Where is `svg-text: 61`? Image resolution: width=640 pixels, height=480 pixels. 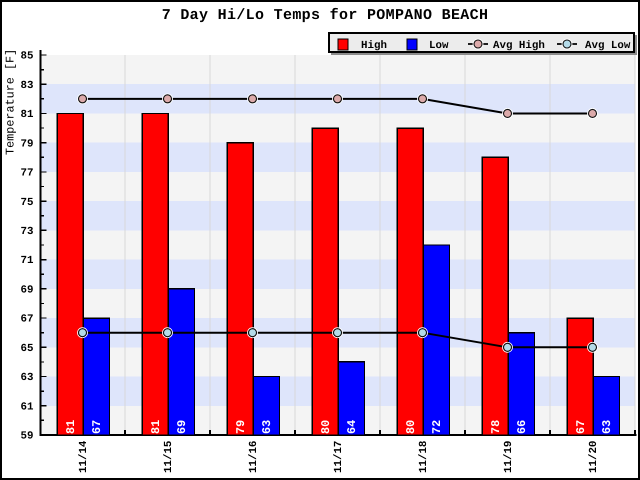
svg-text: 61 is located at coordinates (27, 407).